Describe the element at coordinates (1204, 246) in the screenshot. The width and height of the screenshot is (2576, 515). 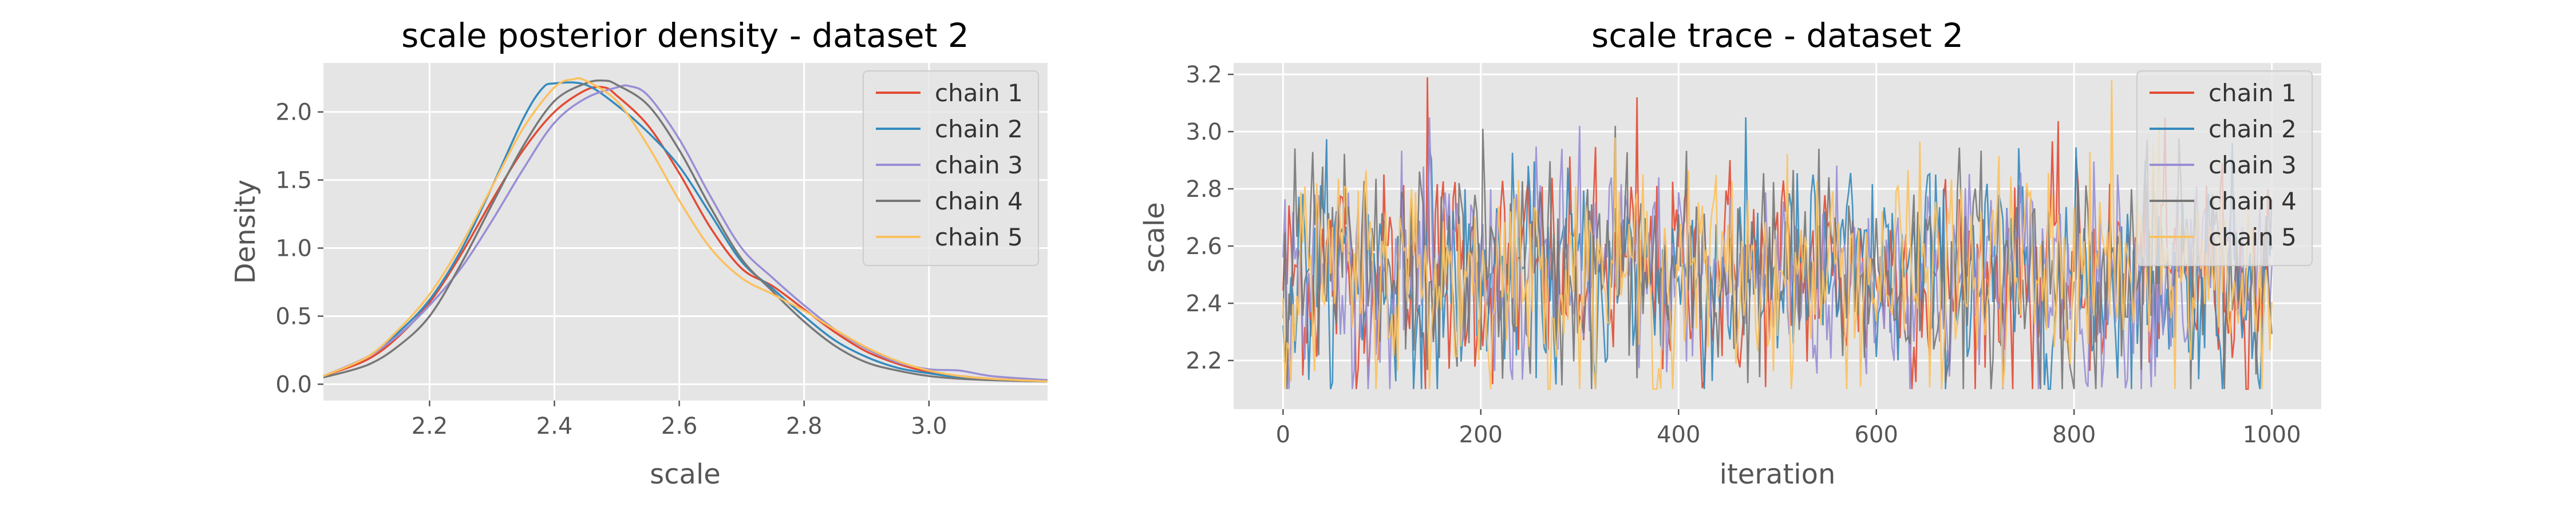
I see `trace-y-tick-label: 2.6` at that location.